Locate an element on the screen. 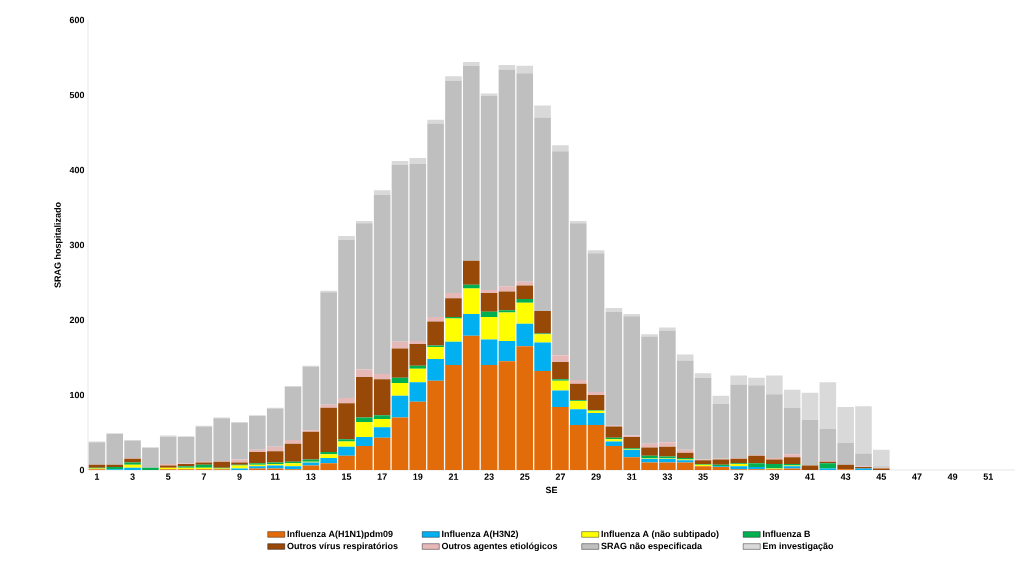 This screenshot has height=587, width=1025. x-tick-label: 37 is located at coordinates (738, 476).